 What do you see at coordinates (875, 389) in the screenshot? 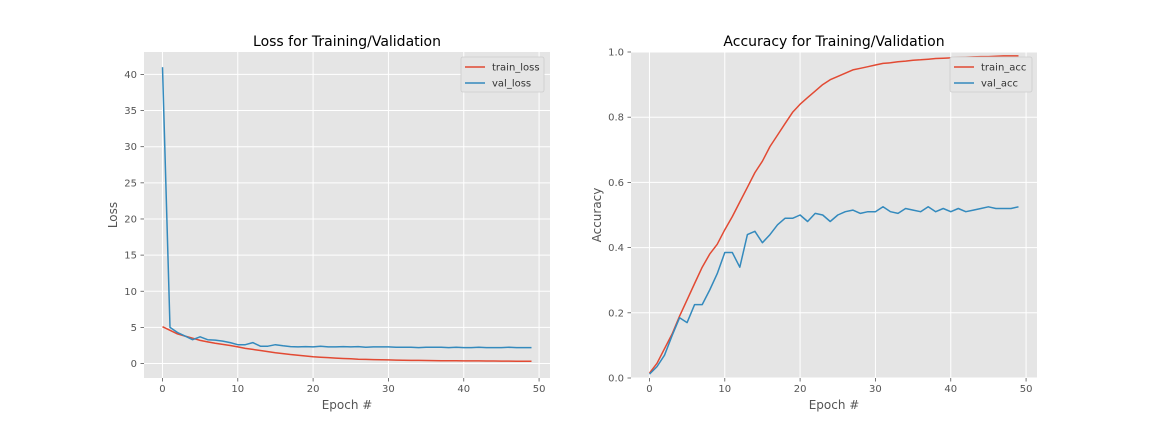
I see `accuracy-x-tick-label: 30` at bounding box center [875, 389].